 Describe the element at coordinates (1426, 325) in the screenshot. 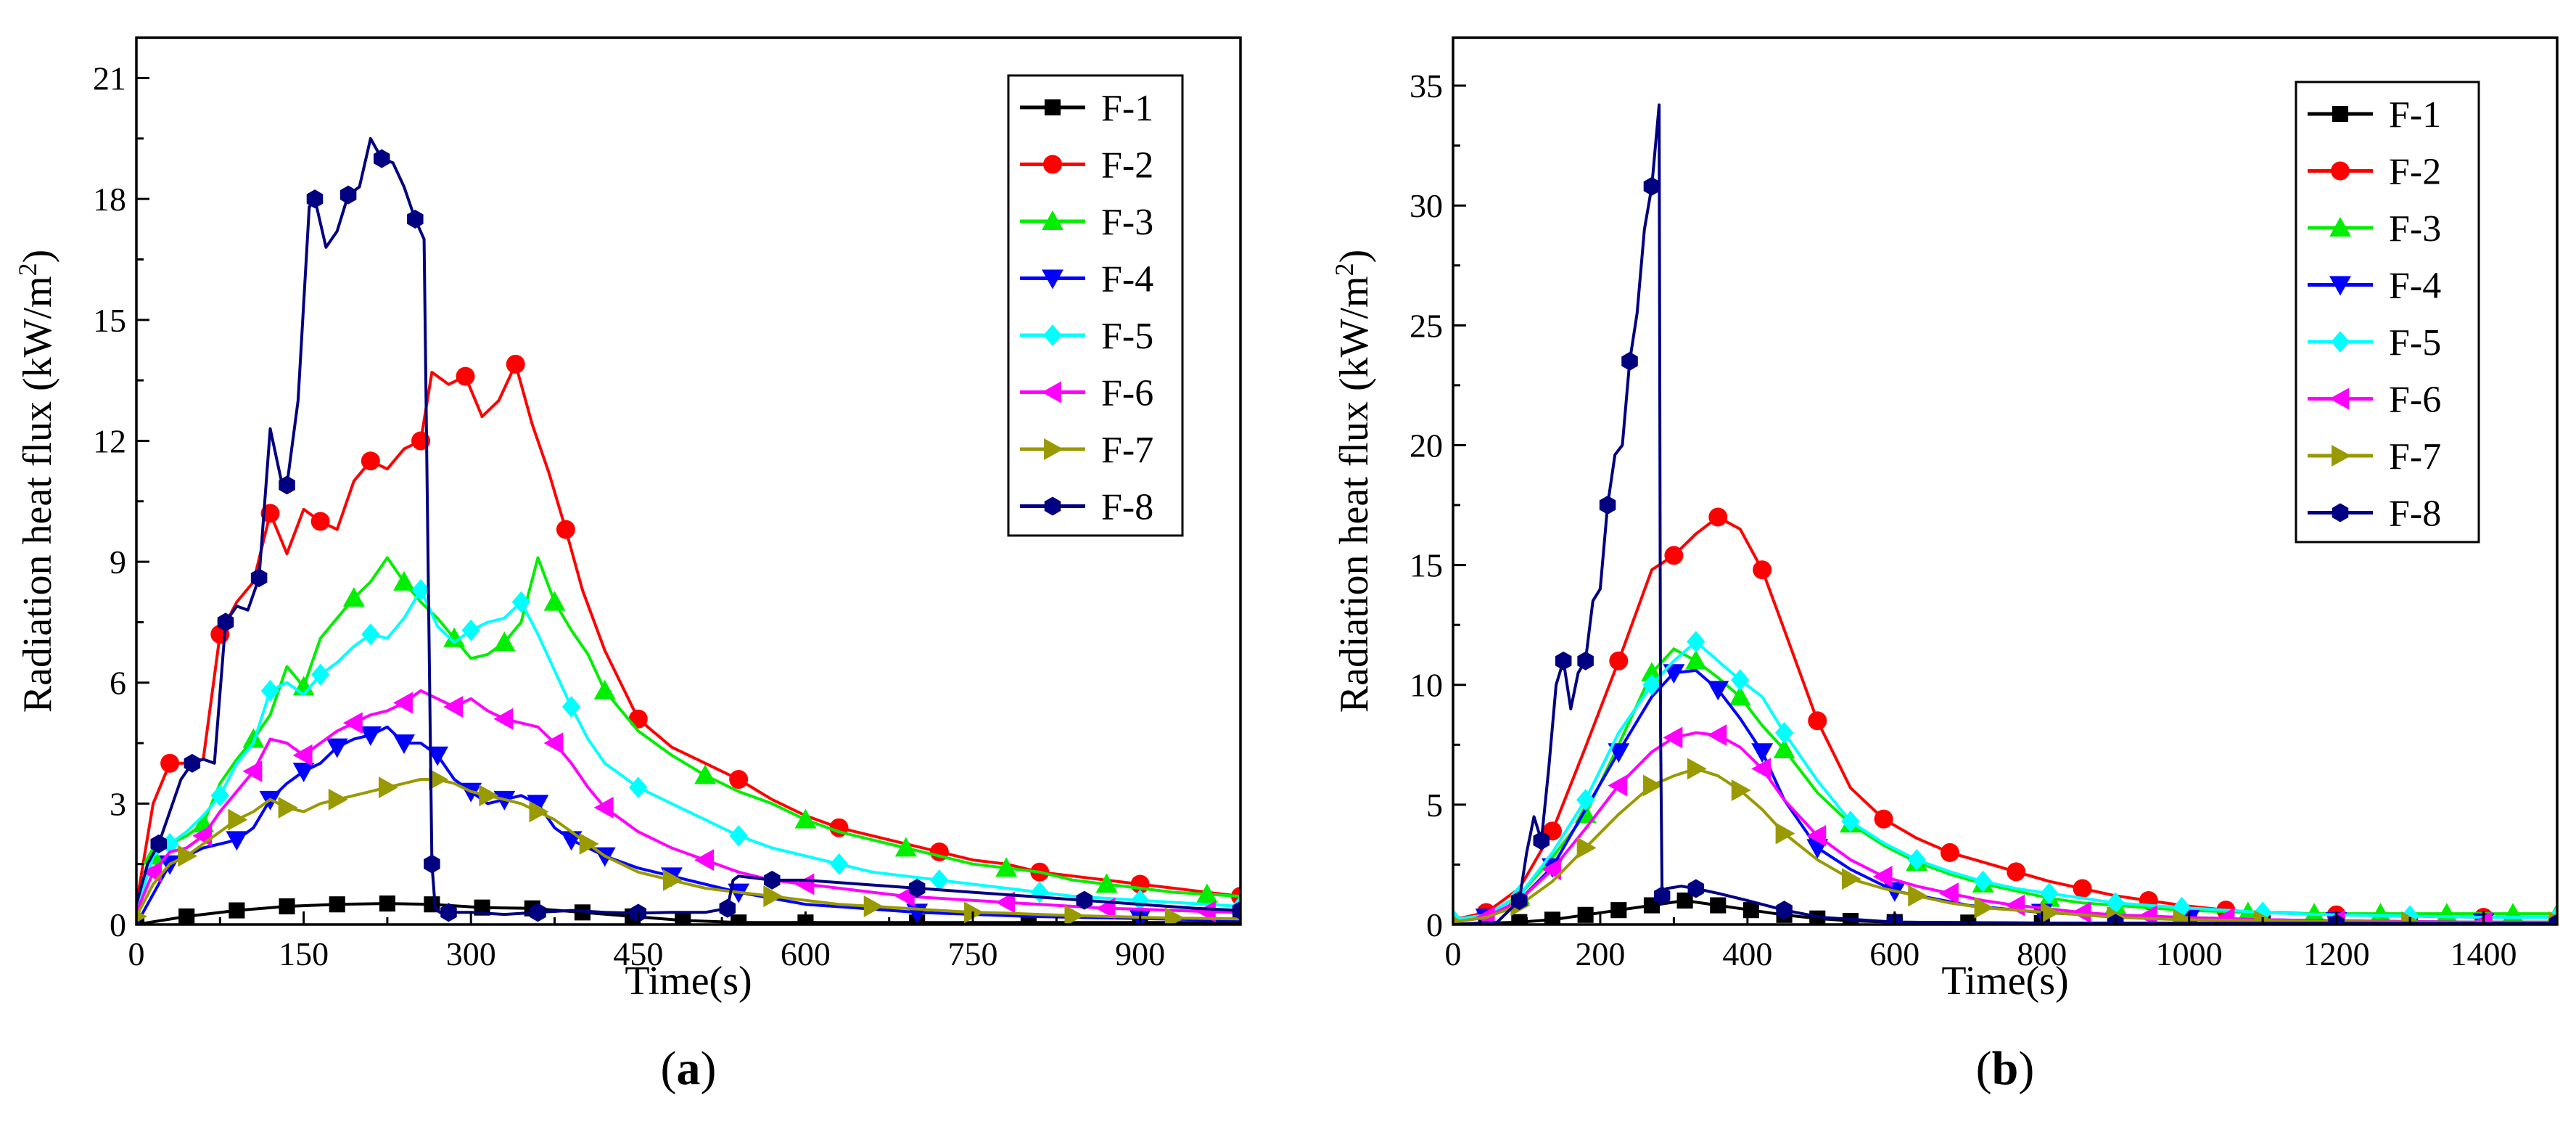

I see `y-tick-label: 25` at that location.